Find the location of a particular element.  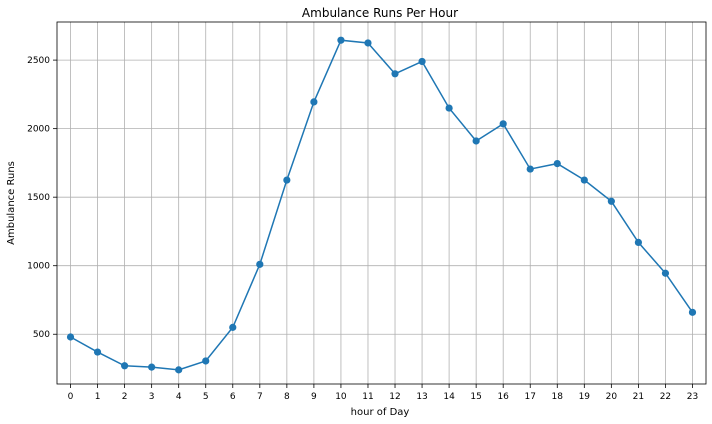

x-tick-label: 6 is located at coordinates (233, 397).